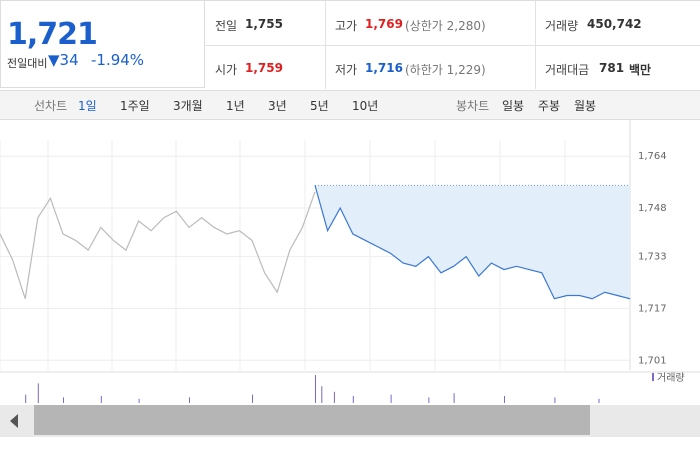 This screenshot has width=700, height=450. I want to click on legend-label: 거래량, so click(671, 378).